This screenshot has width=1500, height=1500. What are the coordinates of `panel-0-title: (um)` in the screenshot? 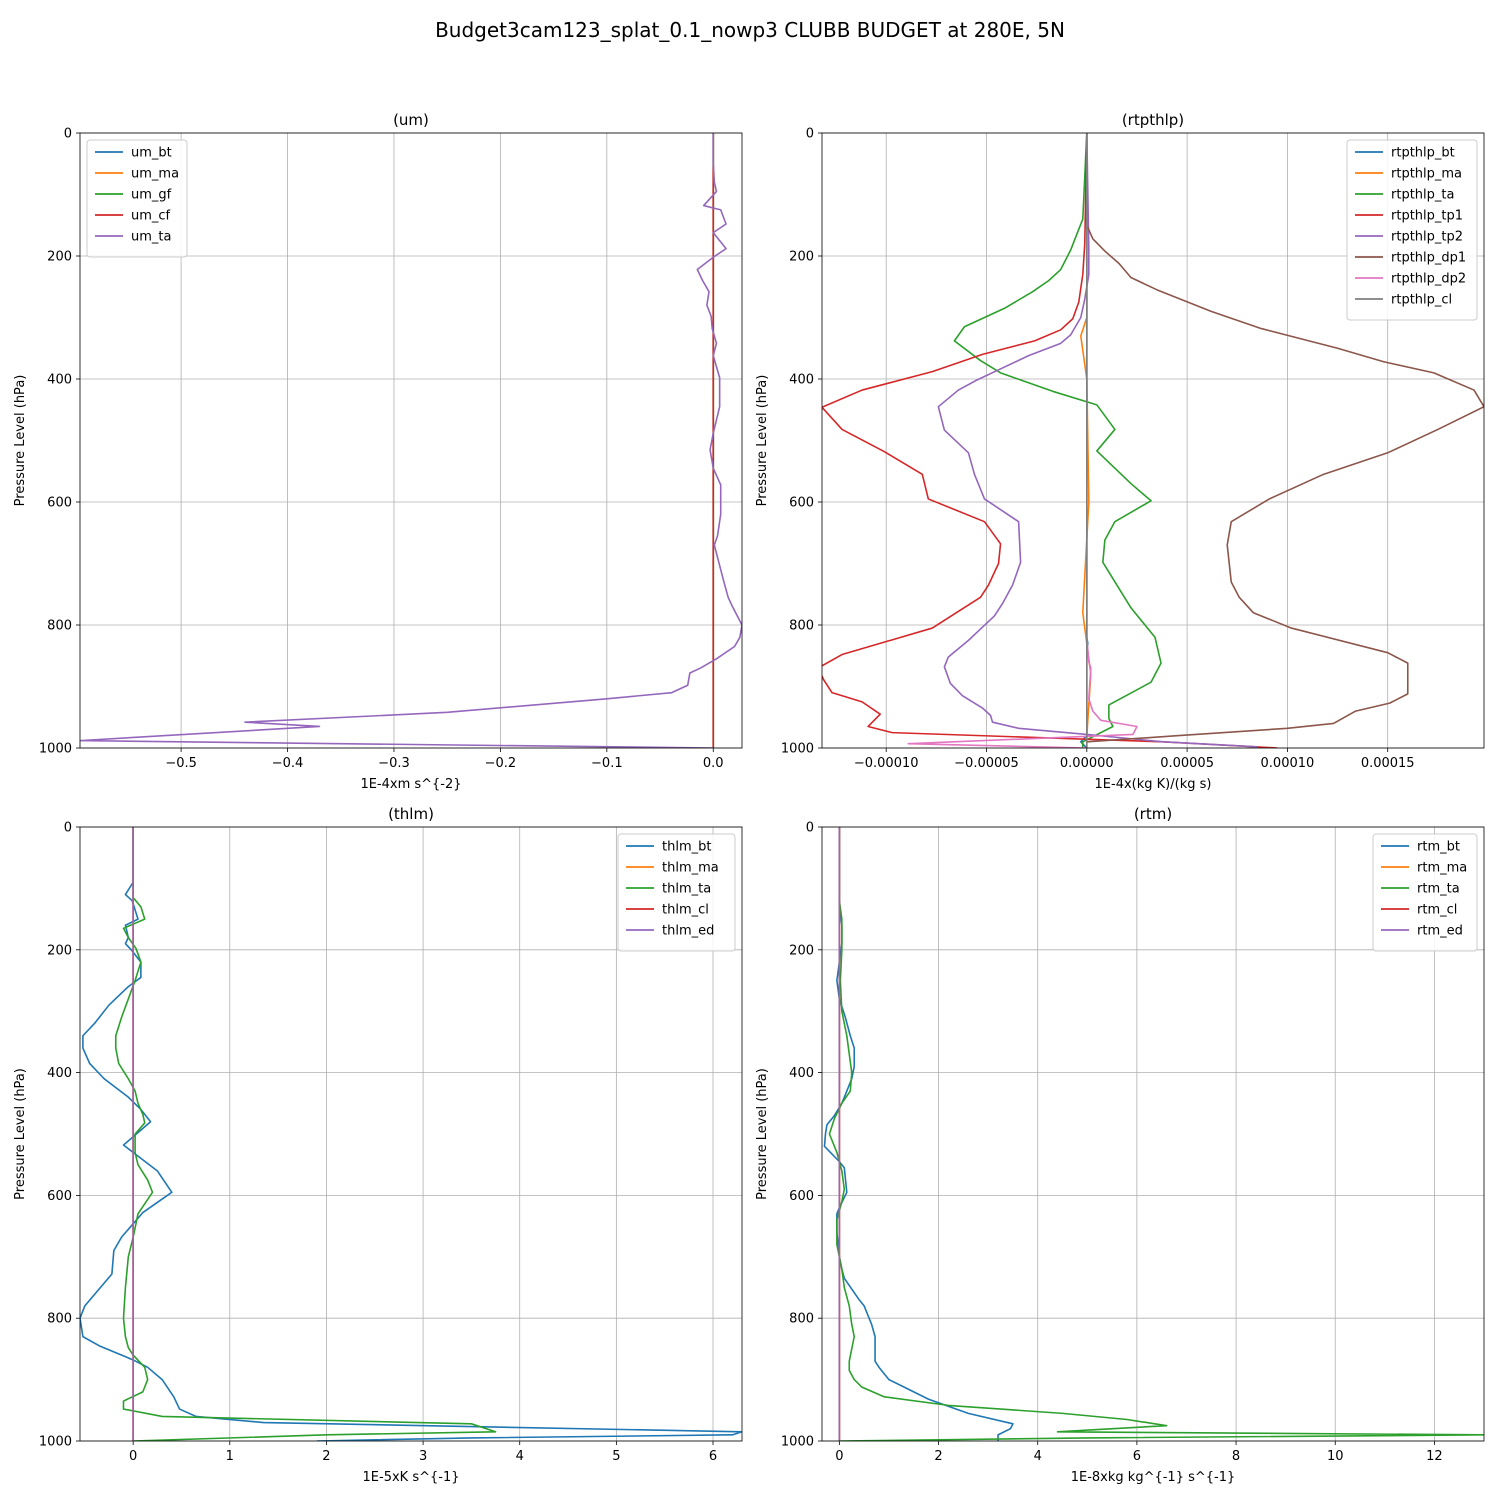 It's located at (411, 120).